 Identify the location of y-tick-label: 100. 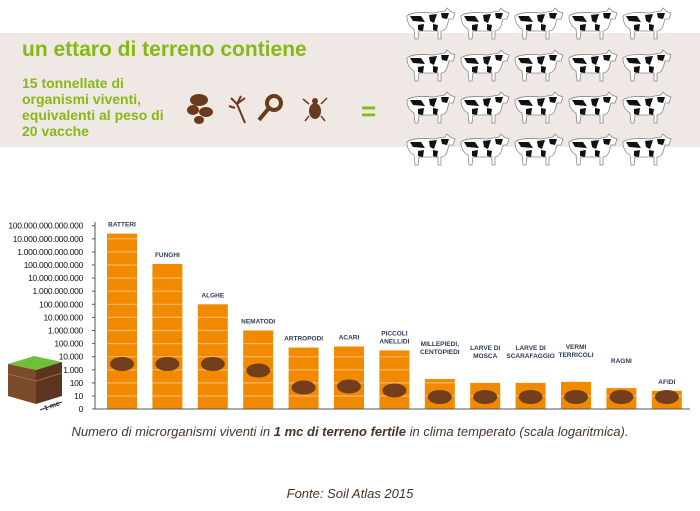
(77, 383).